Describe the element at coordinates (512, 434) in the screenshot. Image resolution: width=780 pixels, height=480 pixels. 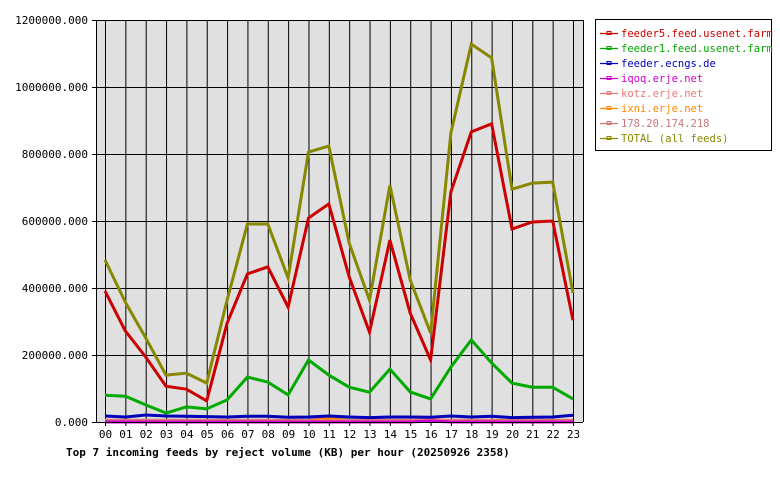
I see `x-tick-label: 20` at that location.